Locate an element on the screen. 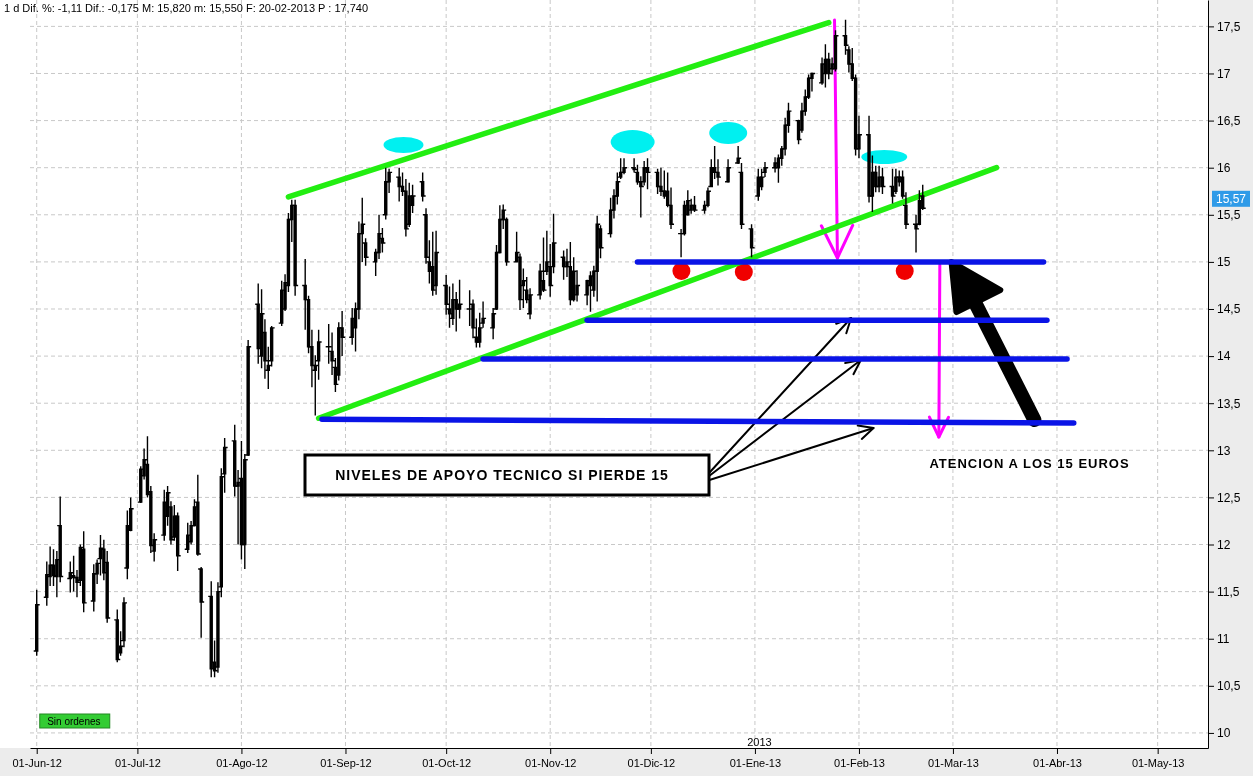  chart-title: 1 d Dif. %: -1,11 Dif.: -0,175 M: 15,820 m: 15,550 F: 20-02-2013 P : 17,740 is located at coordinates (186, 8).